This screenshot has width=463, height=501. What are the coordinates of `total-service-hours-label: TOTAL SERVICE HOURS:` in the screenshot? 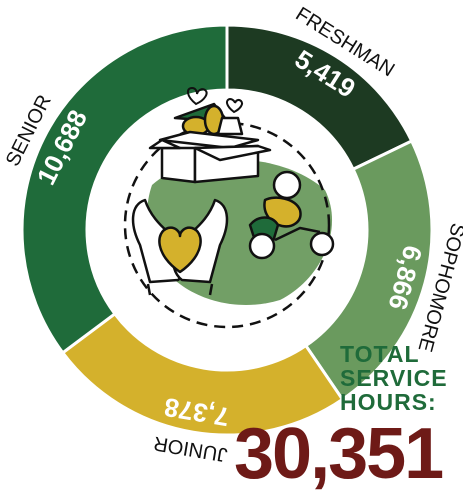 It's located at (400, 378).